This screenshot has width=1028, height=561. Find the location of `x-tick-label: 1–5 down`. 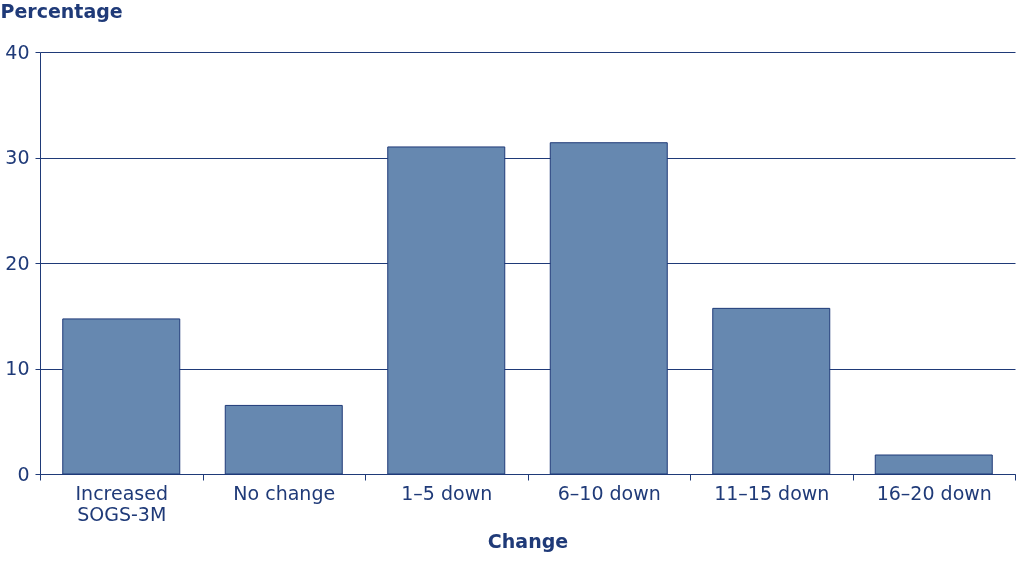

x-tick-label: 1–5 down is located at coordinates (447, 492).